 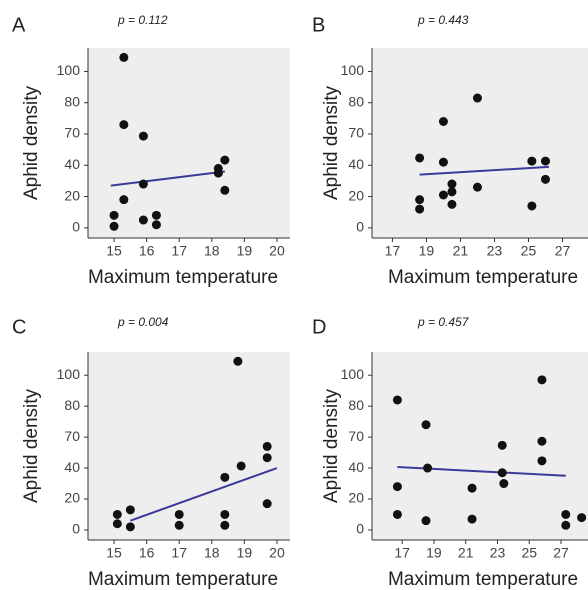 What do you see at coordinates (443, 20) in the screenshot?
I see `p-value: p = 0.443` at bounding box center [443, 20].